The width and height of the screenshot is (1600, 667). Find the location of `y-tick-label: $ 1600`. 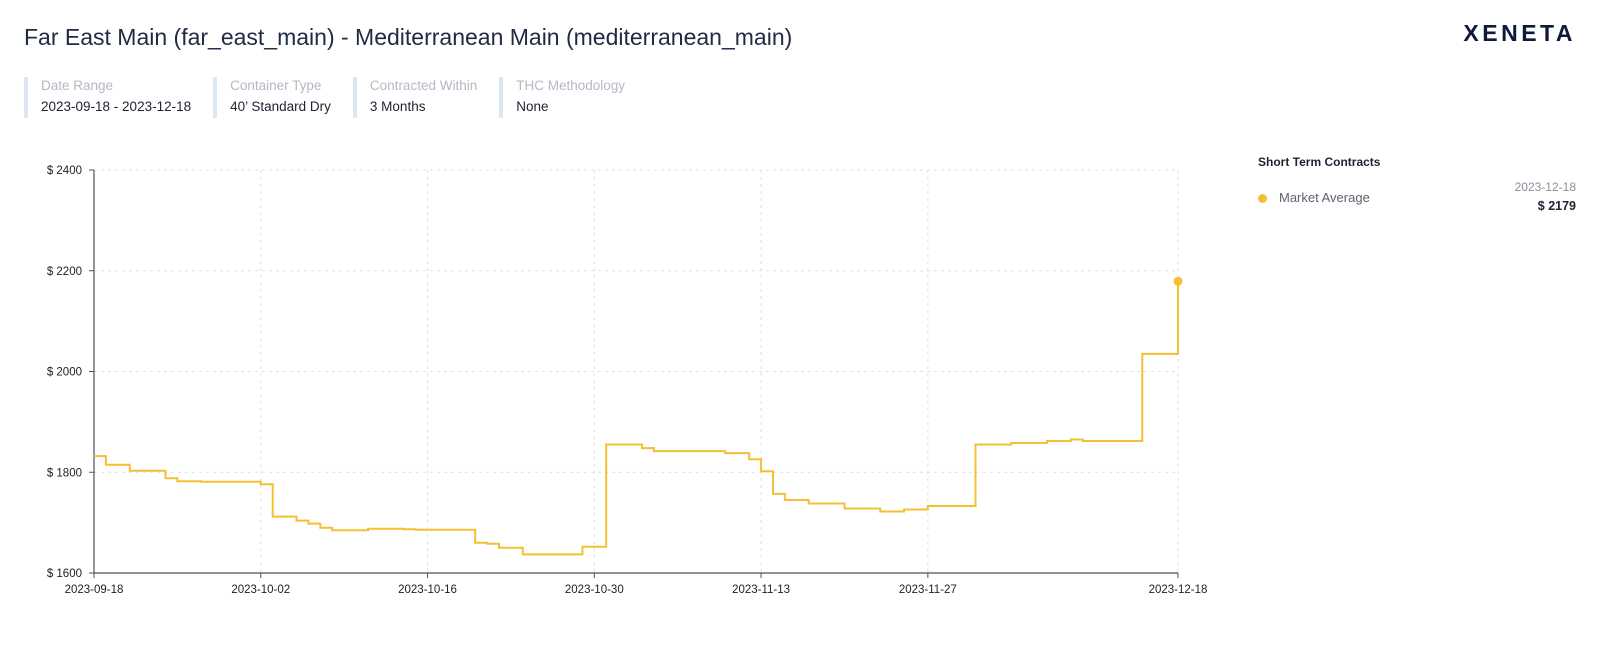

y-tick-label: $ 1600 is located at coordinates (64, 574).